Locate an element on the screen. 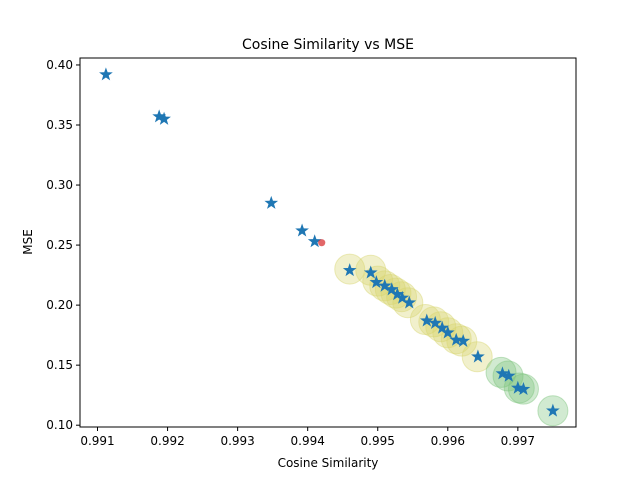 The width and height of the screenshot is (640, 484). chart-title: Cosine Similarity vs MSE is located at coordinates (328, 45).